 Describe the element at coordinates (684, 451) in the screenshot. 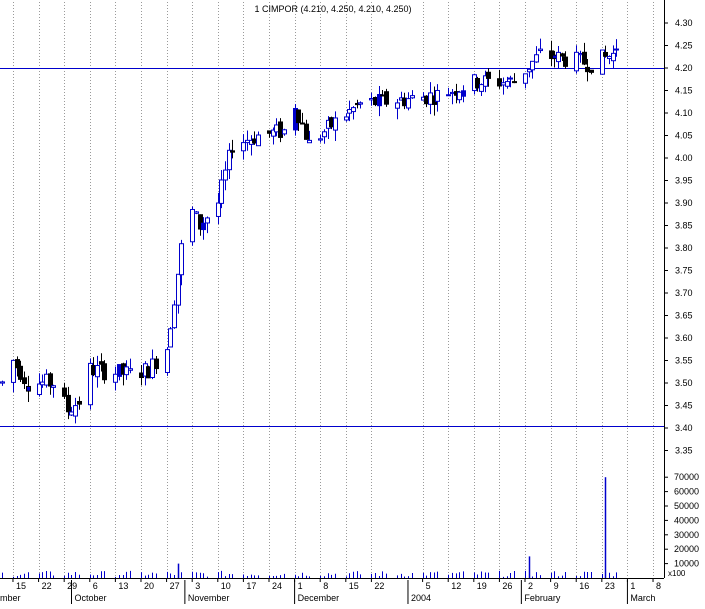

I see `price-tick-label: 3.35` at that location.